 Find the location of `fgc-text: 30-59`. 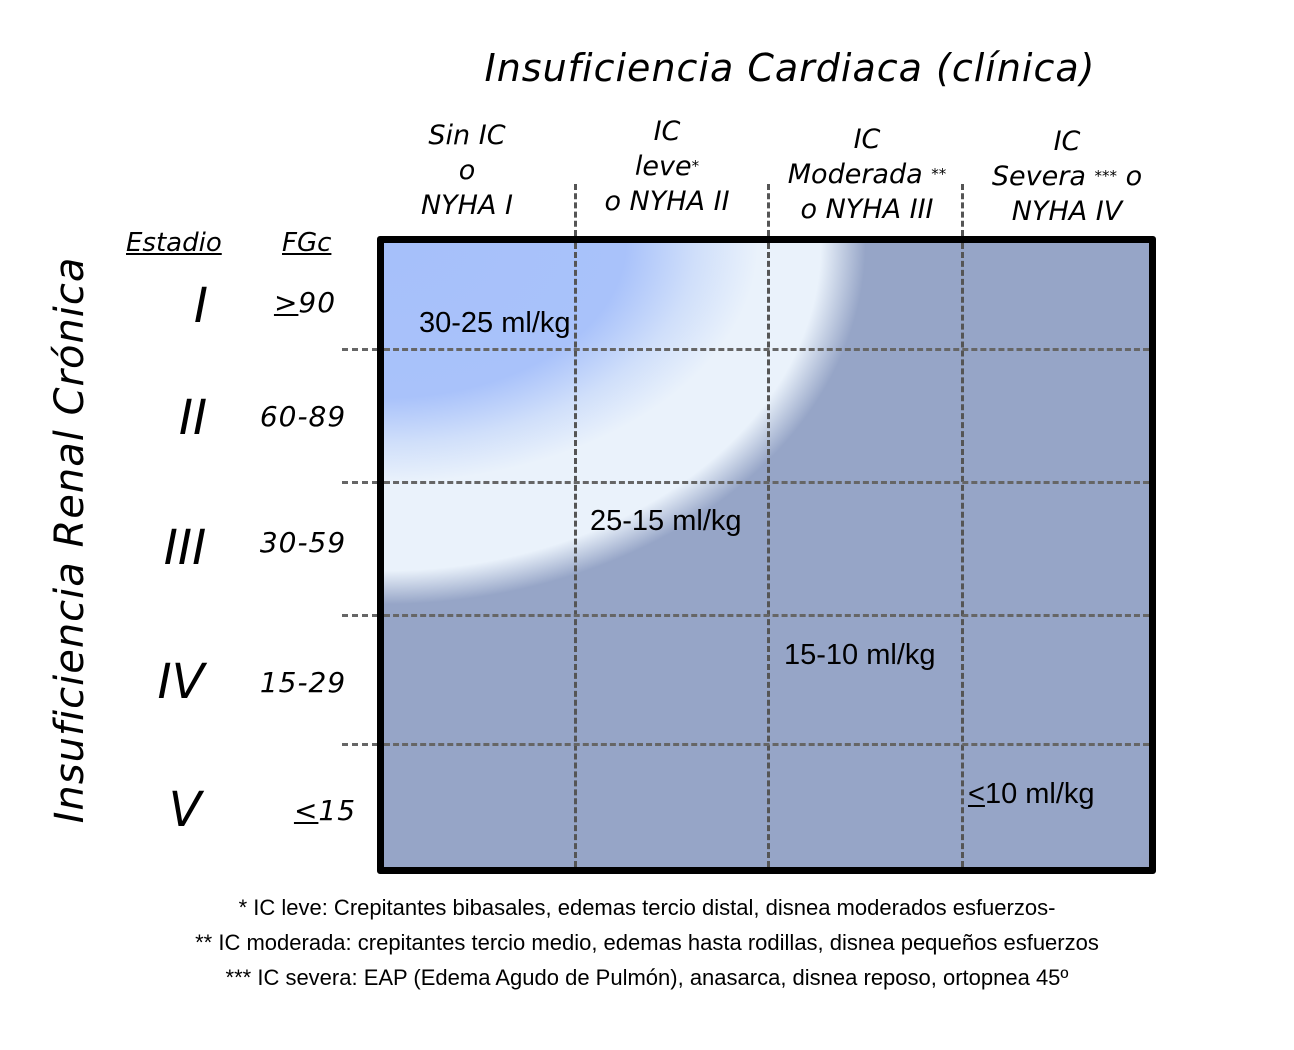

fgc-text: 30-59 is located at coordinates (303, 542).